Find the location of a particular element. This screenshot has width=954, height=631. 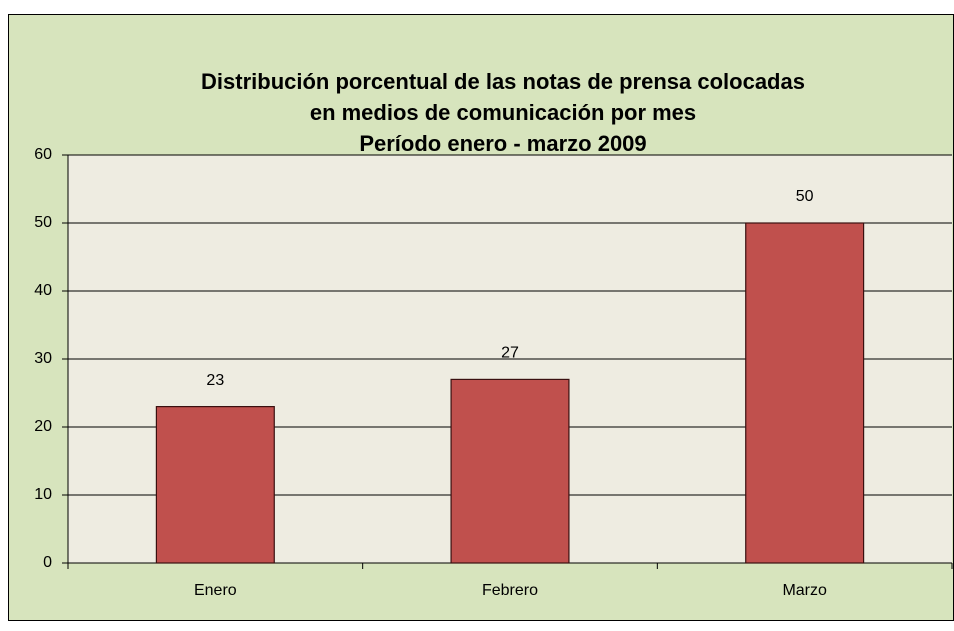

x-tick-label: Febrero is located at coordinates (510, 590).